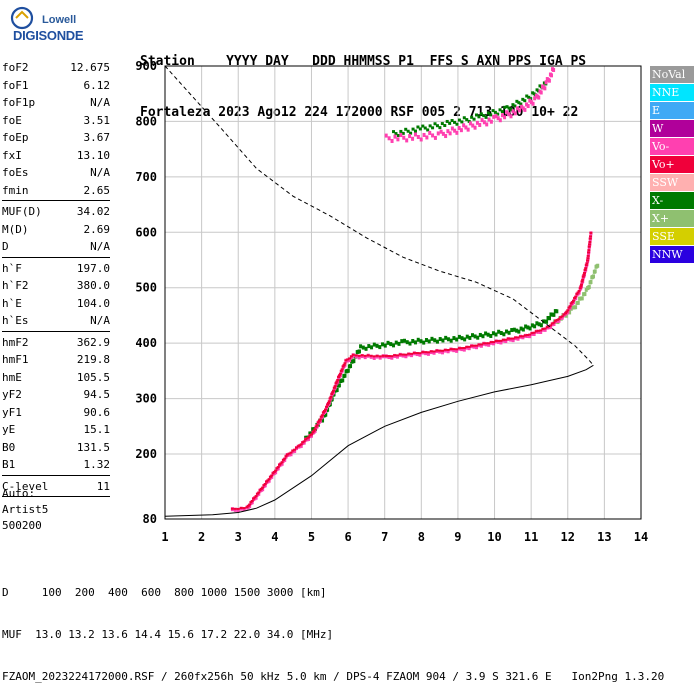 This screenshot has width=700, height=698. What do you see at coordinates (672, 128) in the screenshot?
I see `legend-item-w: W` at bounding box center [672, 128].